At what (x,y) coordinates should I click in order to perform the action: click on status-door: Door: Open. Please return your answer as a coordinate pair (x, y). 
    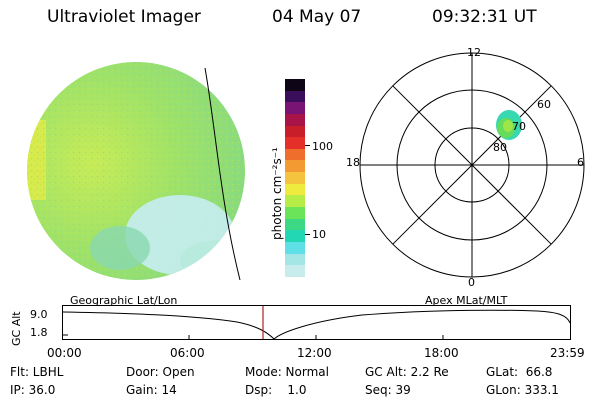
    Looking at the image, I should click on (160, 372).